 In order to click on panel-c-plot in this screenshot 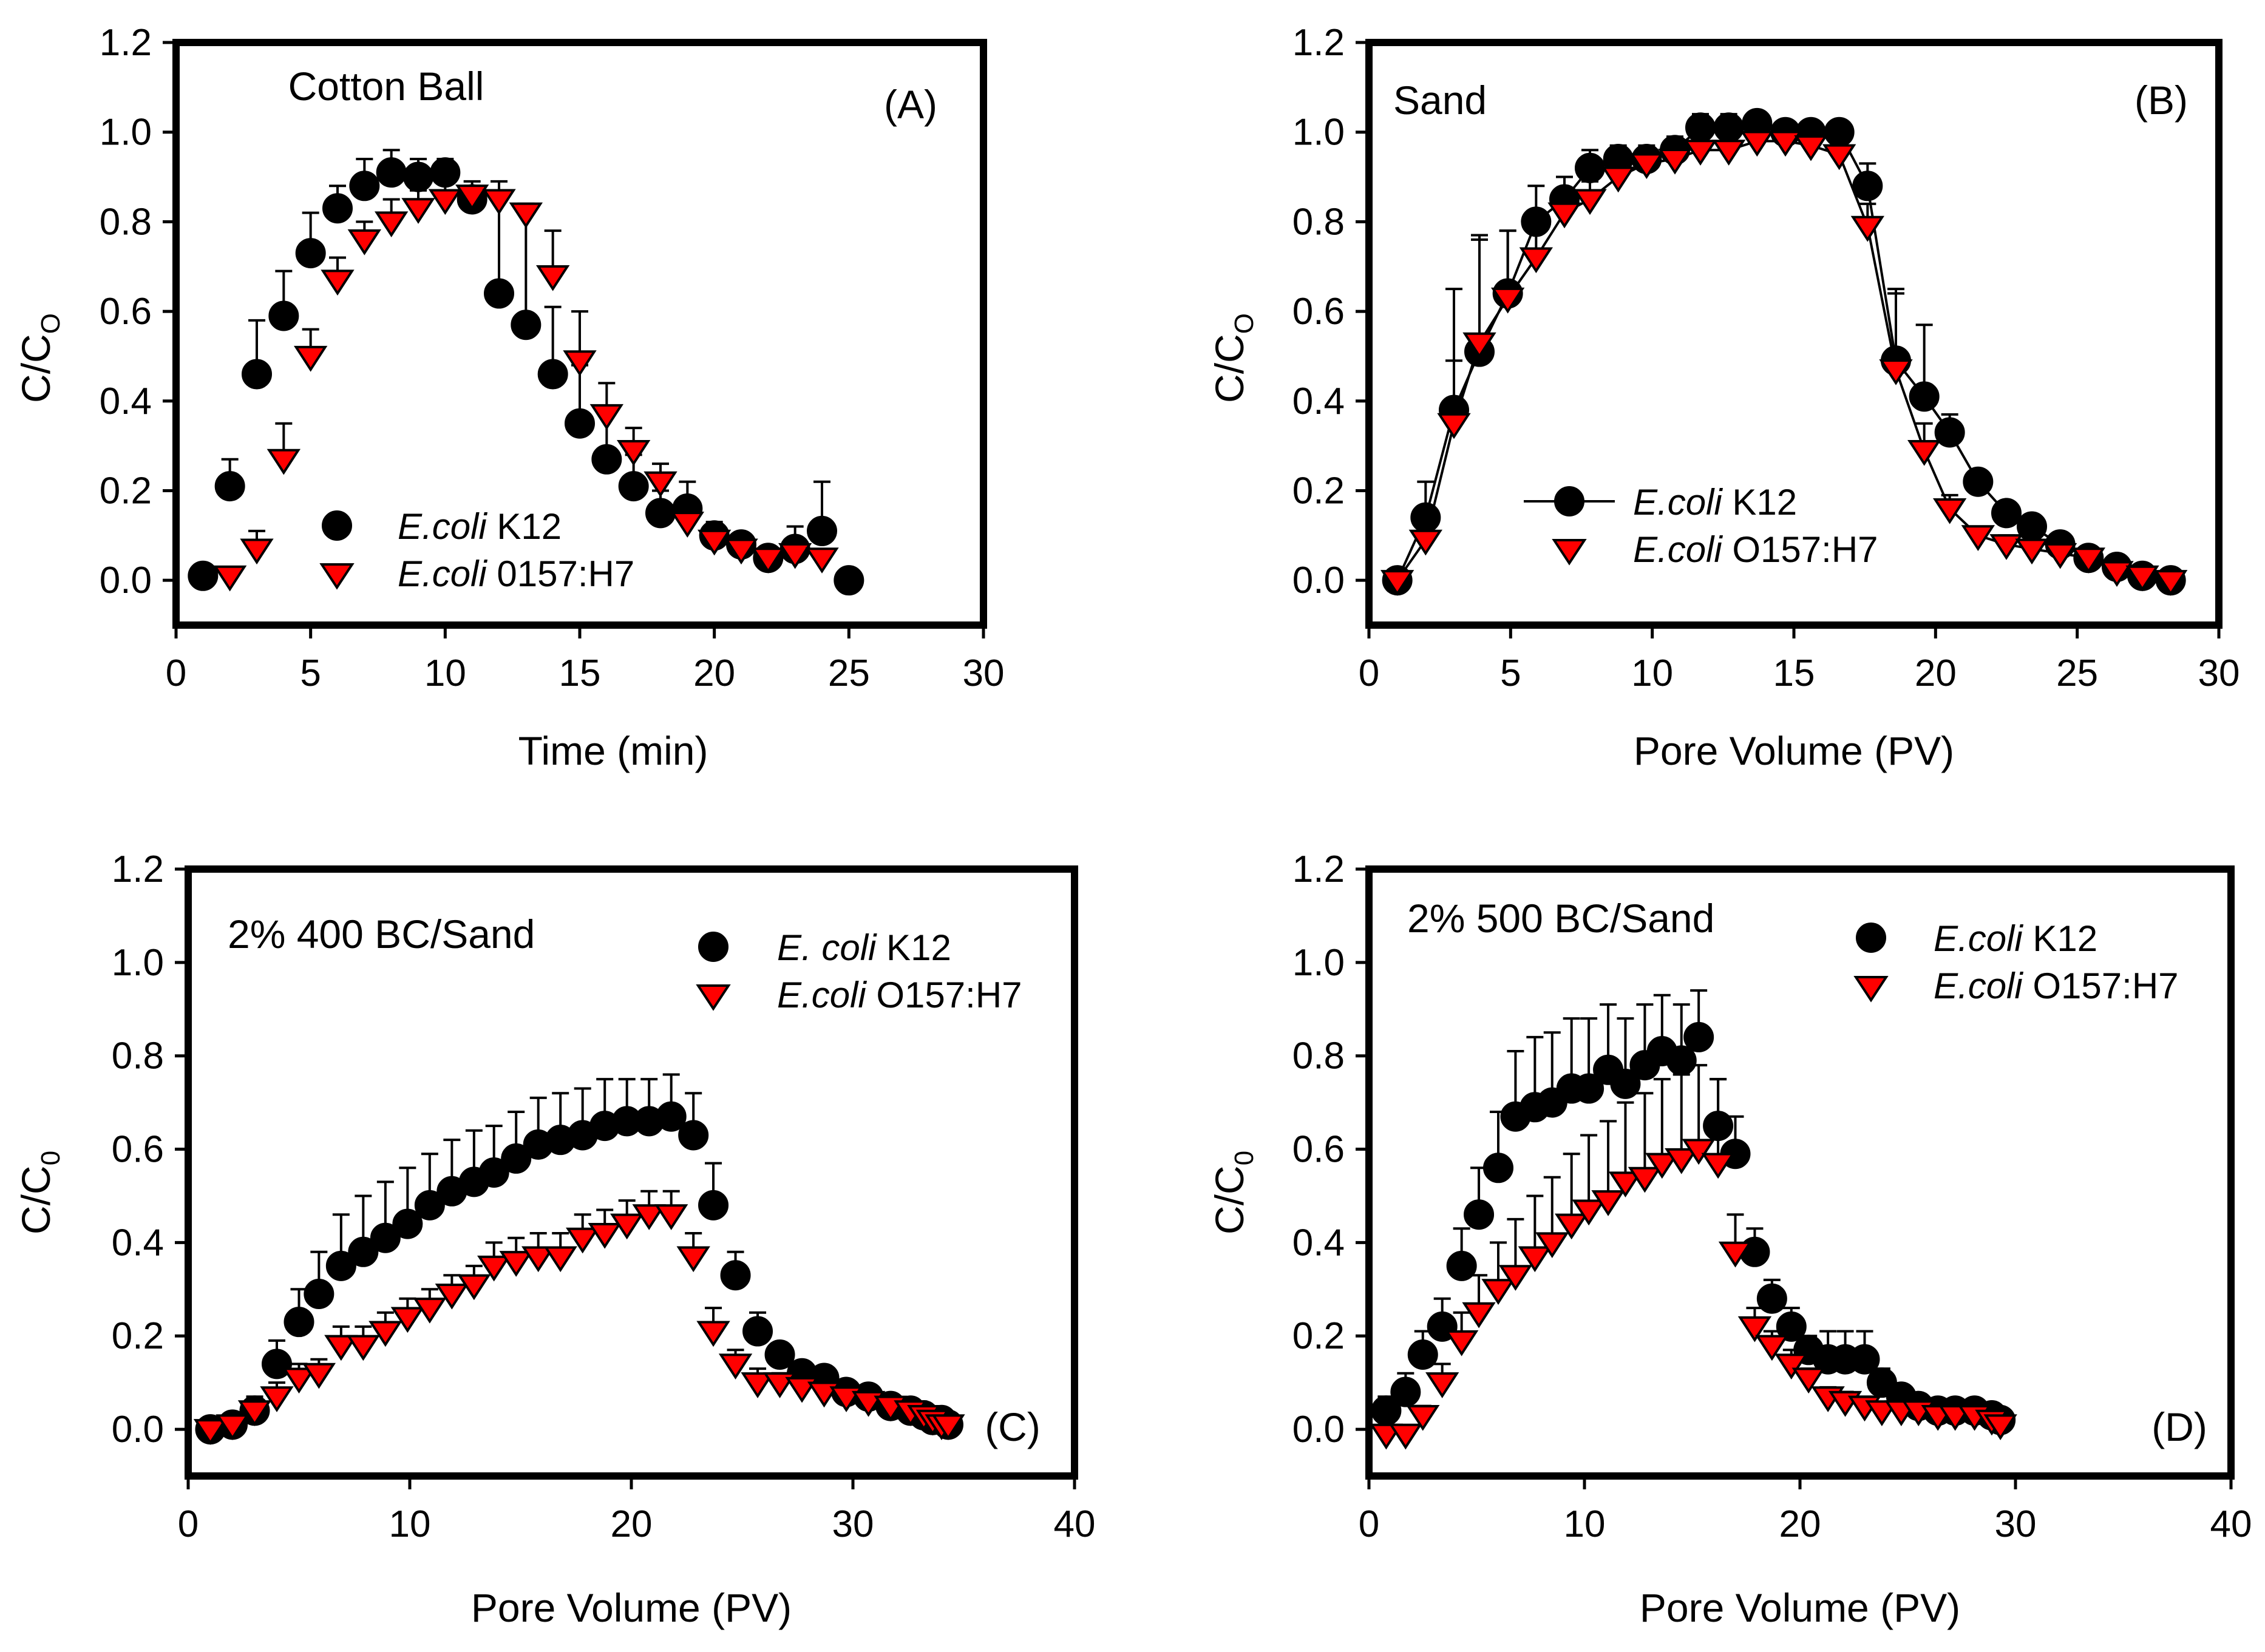, I will do `click(579, 1259)`.